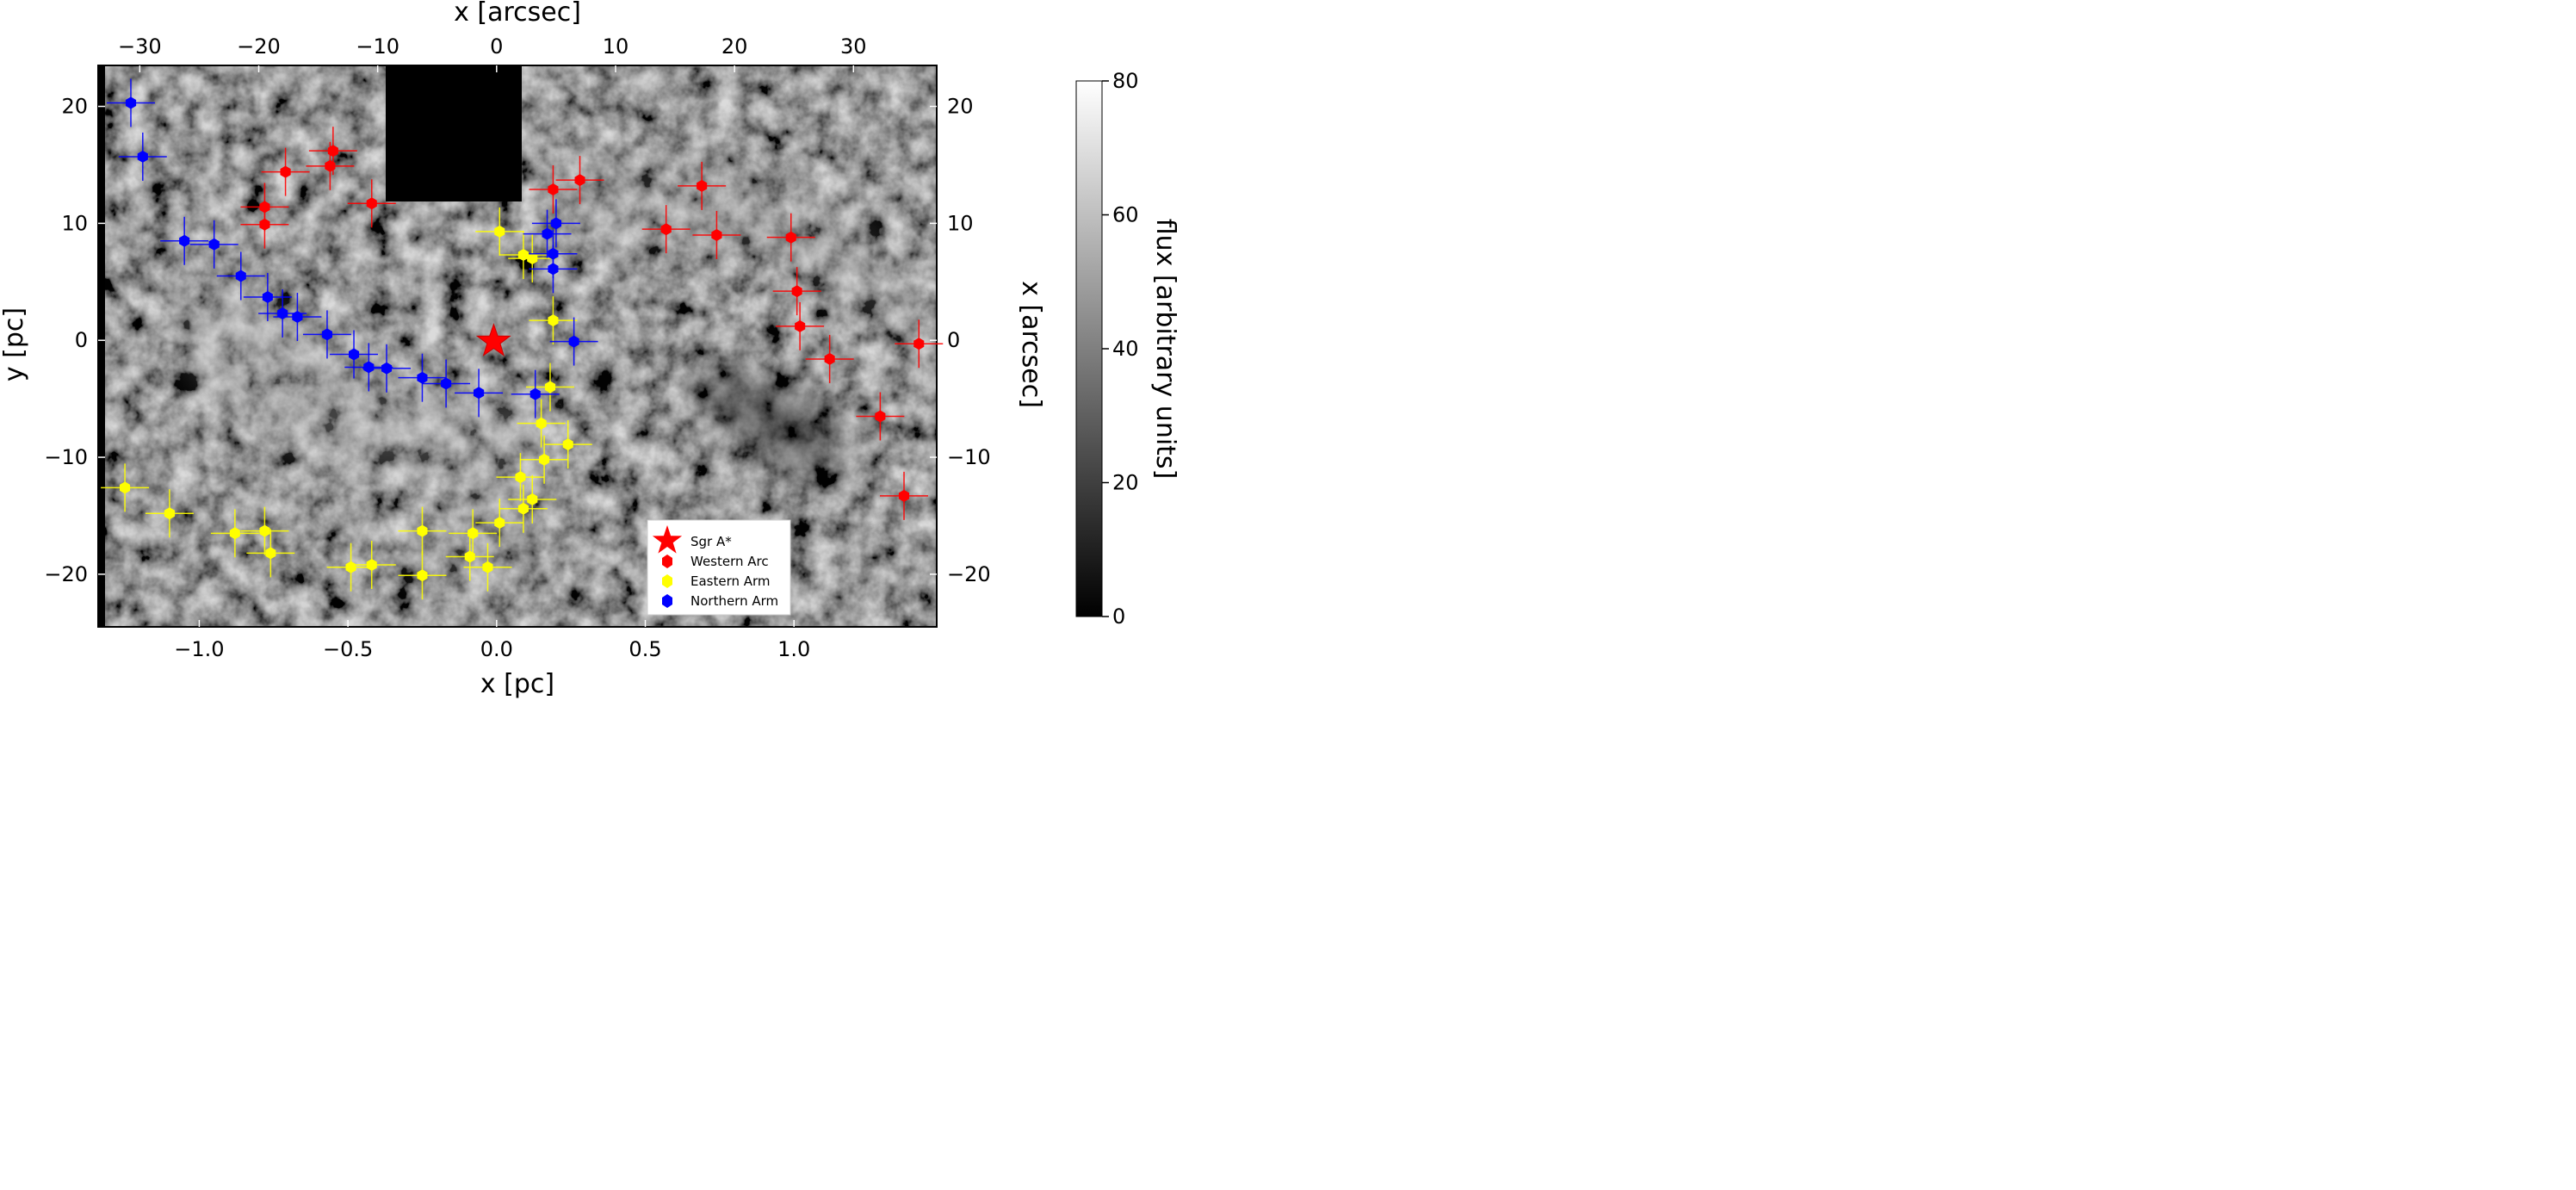 Image resolution: width=2576 pixels, height=1190 pixels. Describe the element at coordinates (667, 601) in the screenshot. I see `legend-northern-arm-icon` at that location.